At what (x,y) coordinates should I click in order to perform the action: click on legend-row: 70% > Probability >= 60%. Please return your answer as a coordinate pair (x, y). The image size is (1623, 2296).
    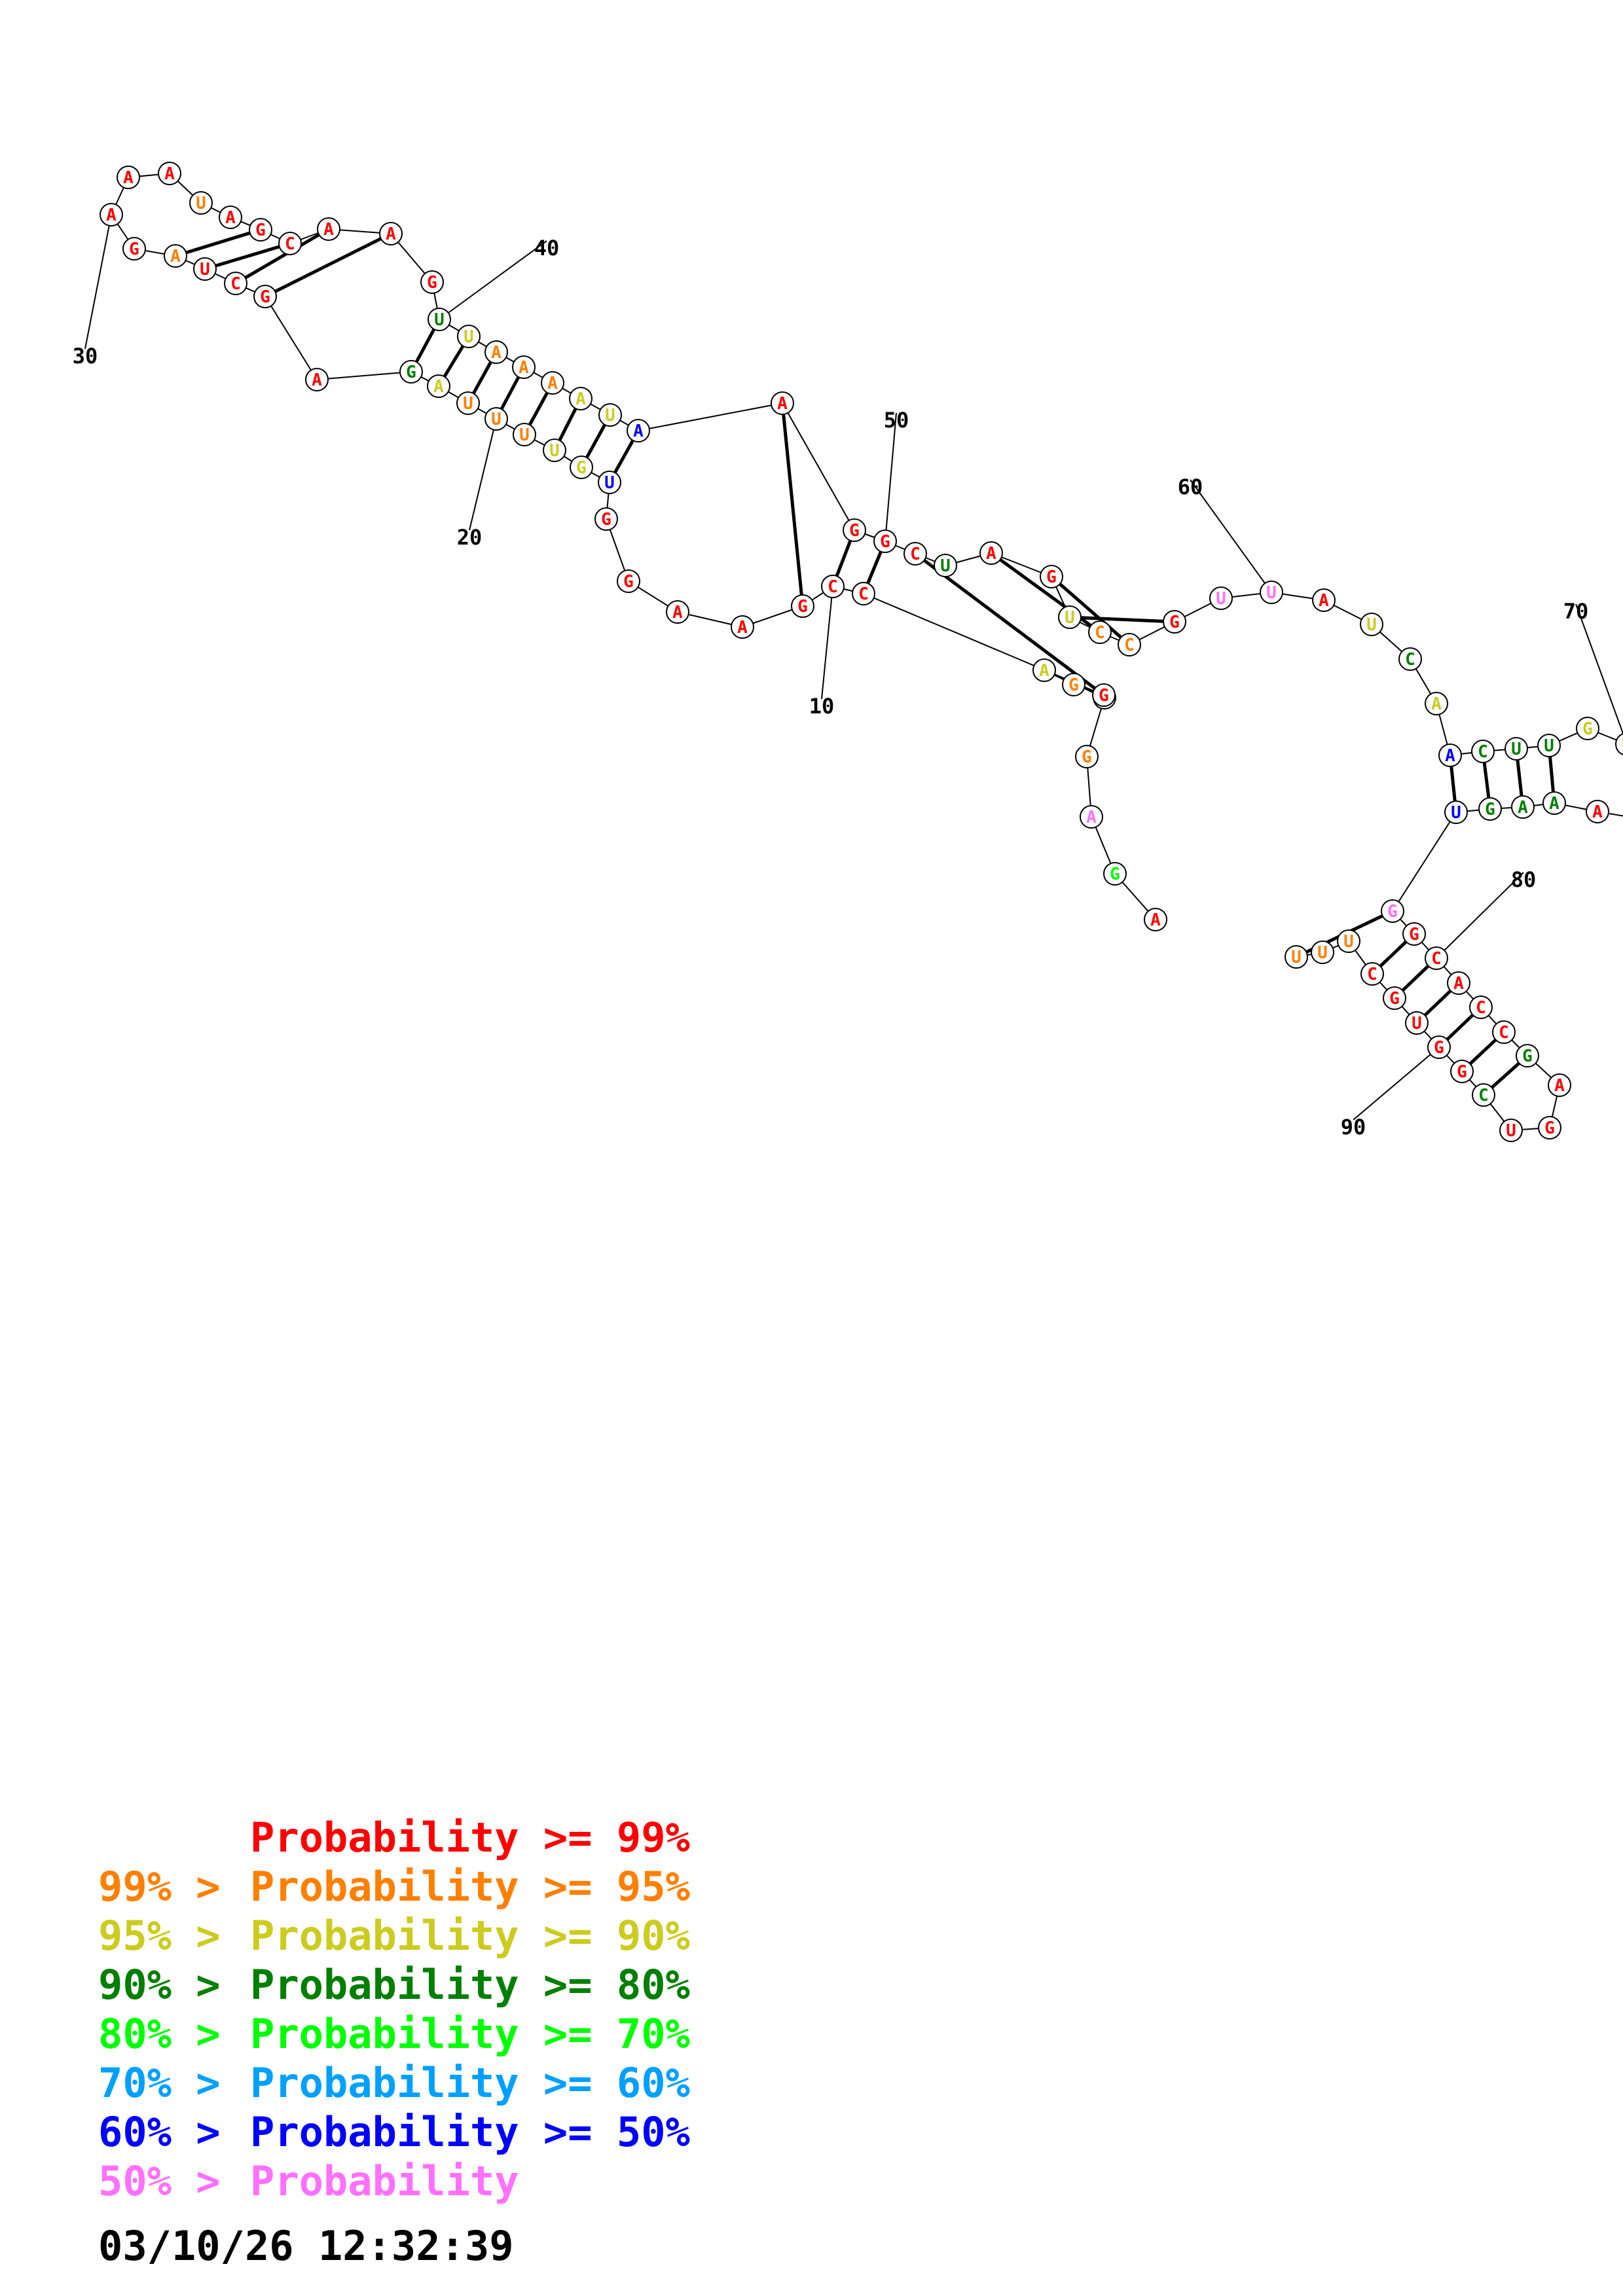
    Looking at the image, I should click on (394, 2083).